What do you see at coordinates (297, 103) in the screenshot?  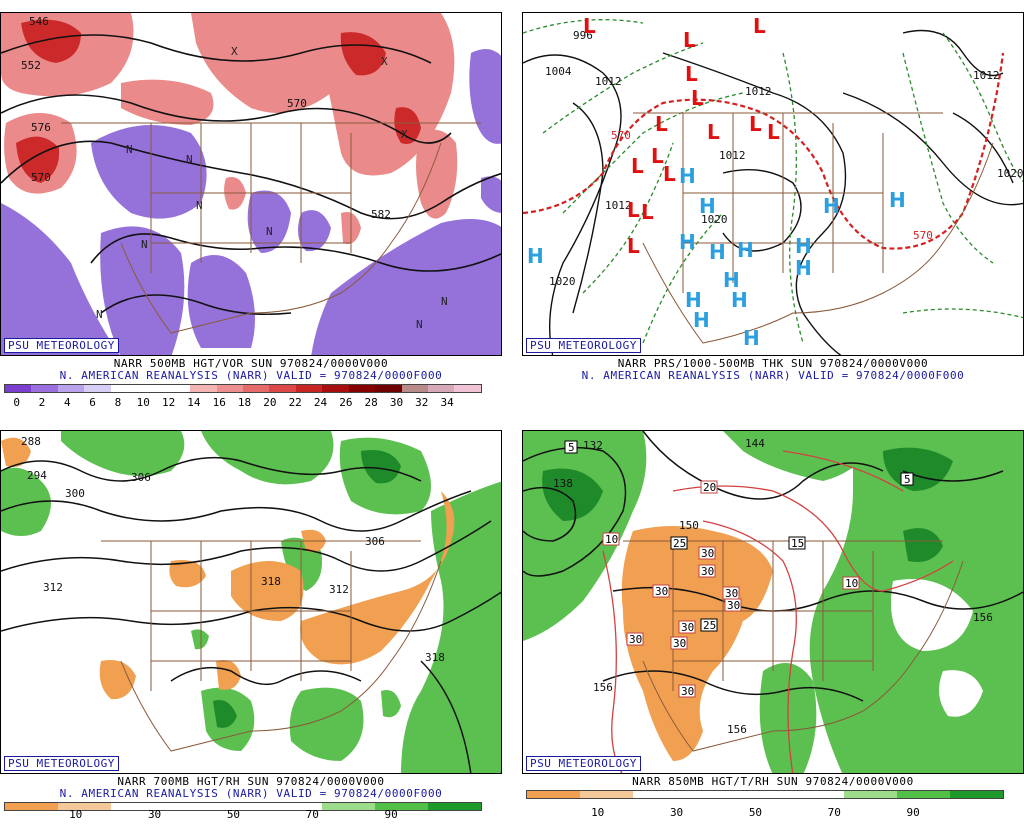 I see `contour-label: 570` at bounding box center [297, 103].